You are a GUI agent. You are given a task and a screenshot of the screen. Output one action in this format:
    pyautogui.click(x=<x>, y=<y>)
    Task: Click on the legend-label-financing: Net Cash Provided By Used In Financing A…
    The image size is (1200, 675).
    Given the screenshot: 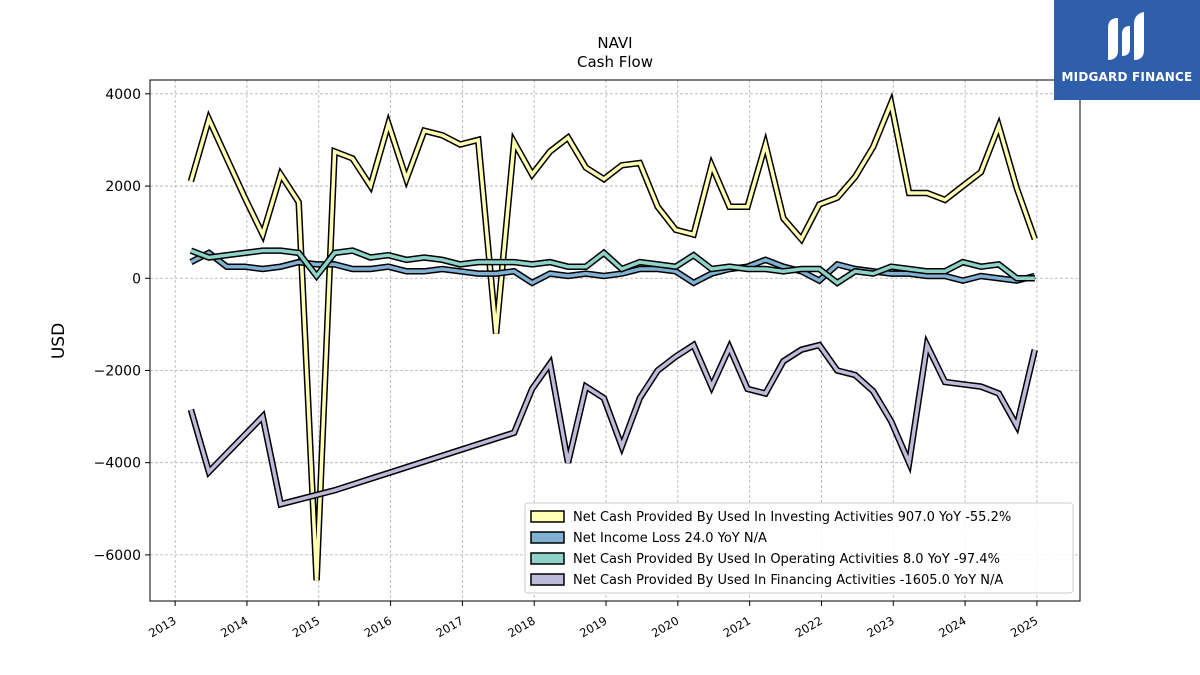 What is the action you would take?
    pyautogui.click(x=788, y=580)
    